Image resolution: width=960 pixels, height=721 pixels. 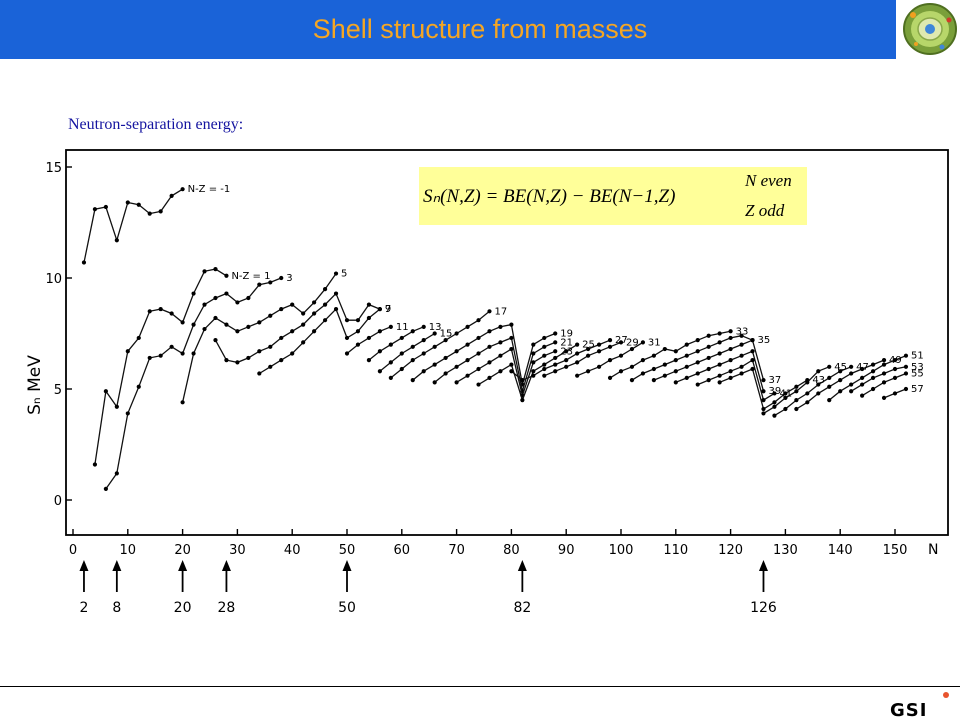 I want to click on chart-subtitle: Neutron-separation energy:, so click(x=156, y=124).